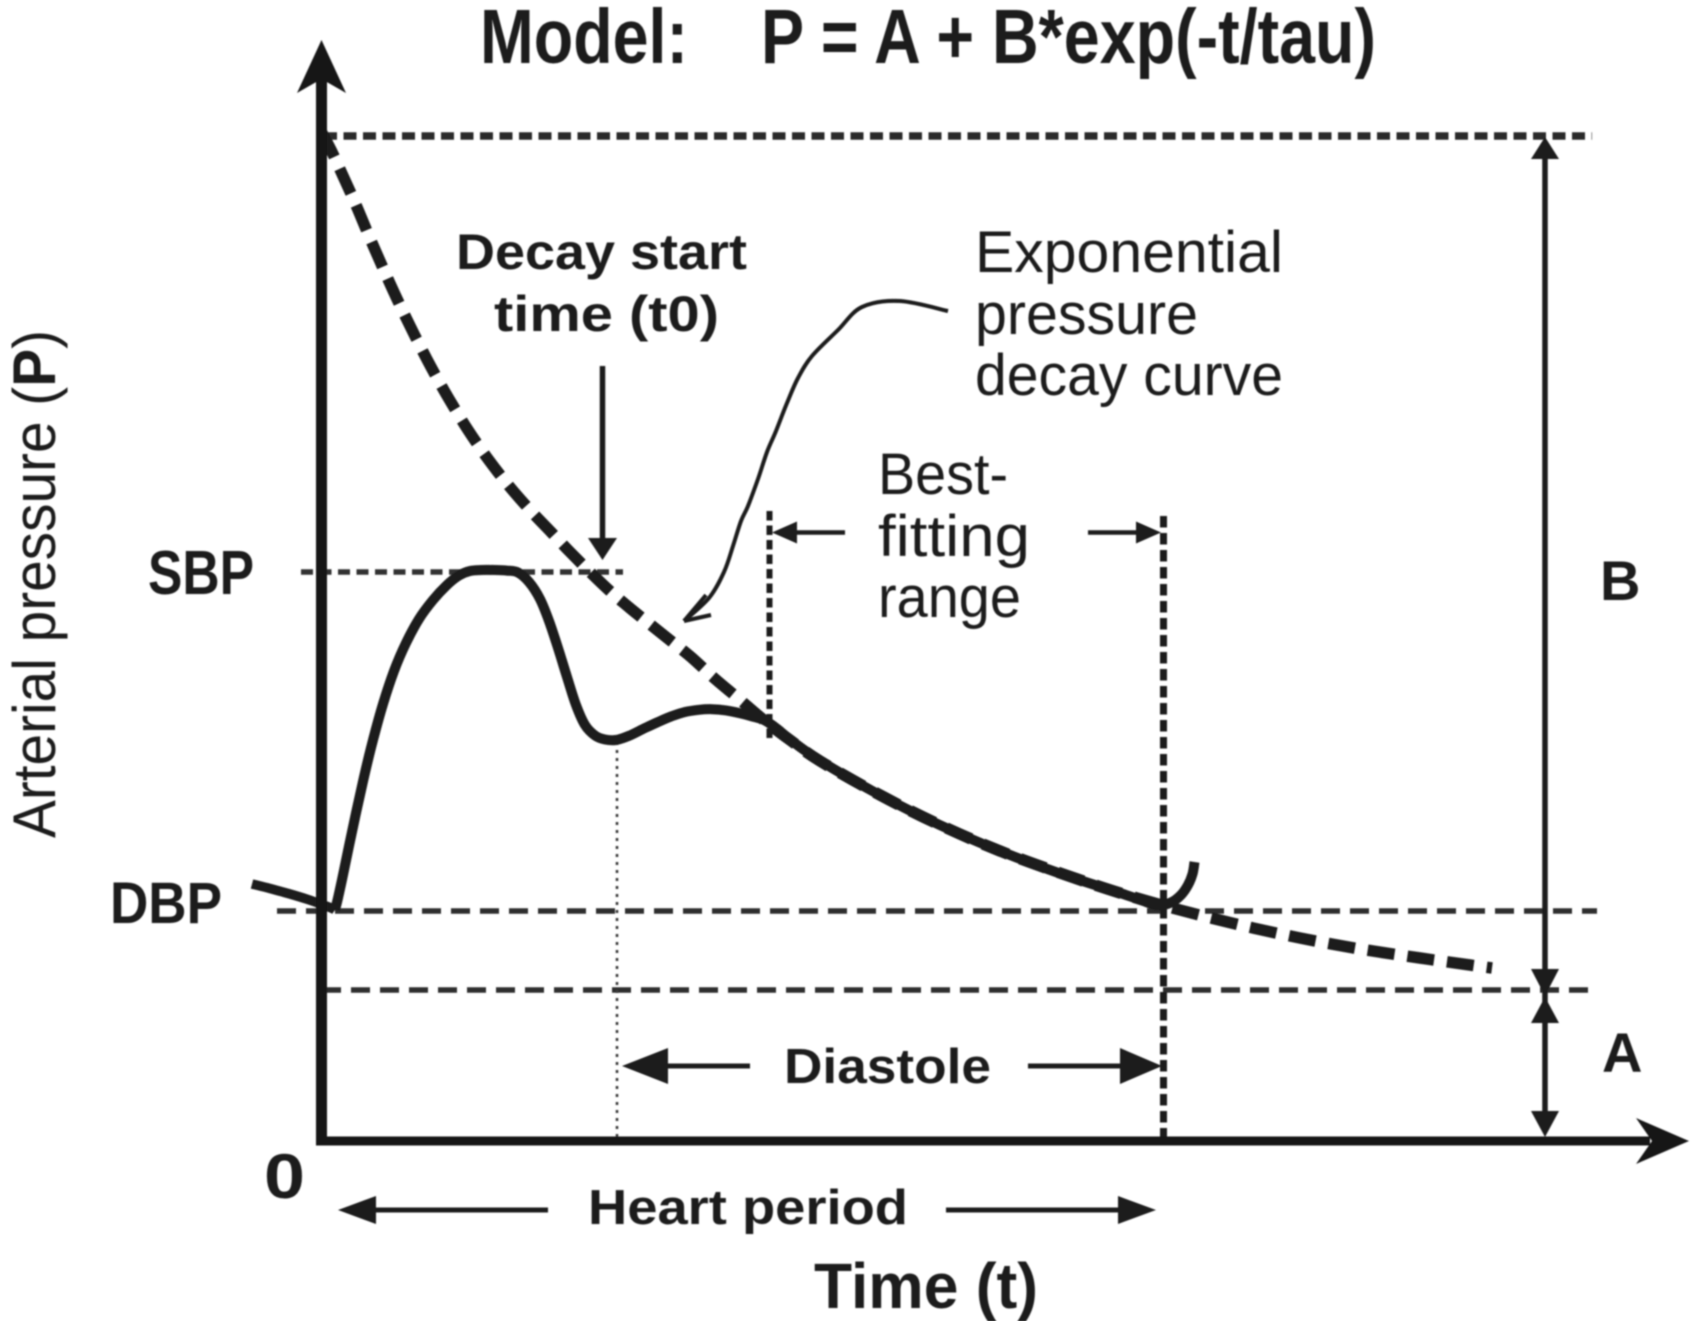  What do you see at coordinates (201, 573) in the screenshot?
I see `svg-text: SBP` at bounding box center [201, 573].